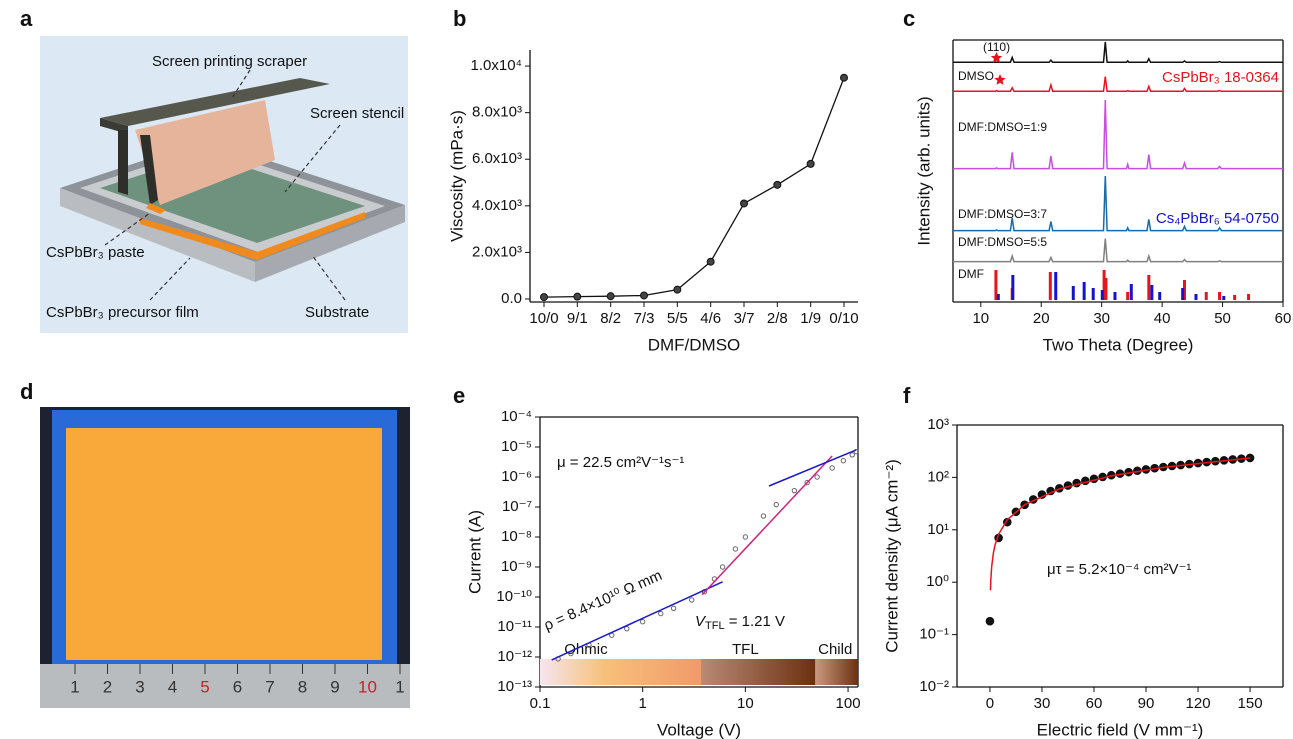 The width and height of the screenshot is (1293, 739). Describe the element at coordinates (744, 318) in the screenshot. I see `x-tick-label: 3/7` at that location.